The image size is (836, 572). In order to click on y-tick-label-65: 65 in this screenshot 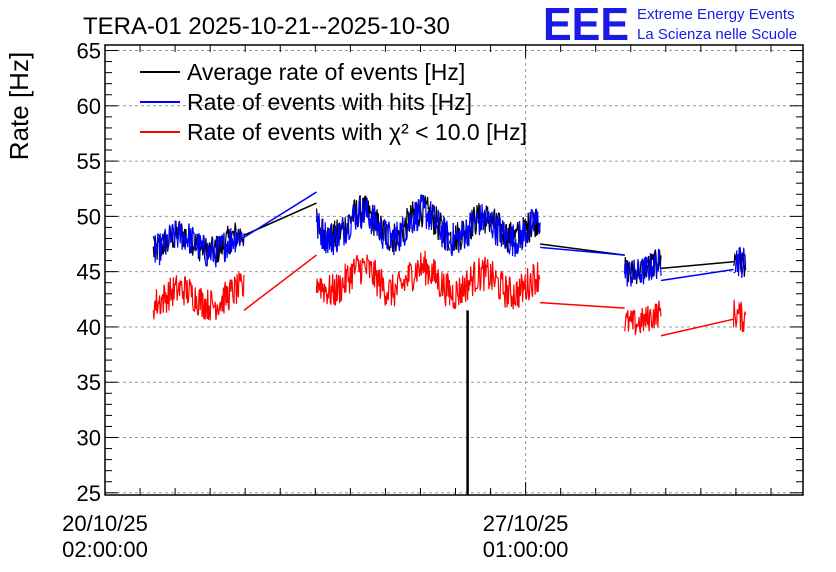, I will do `click(89, 51)`.